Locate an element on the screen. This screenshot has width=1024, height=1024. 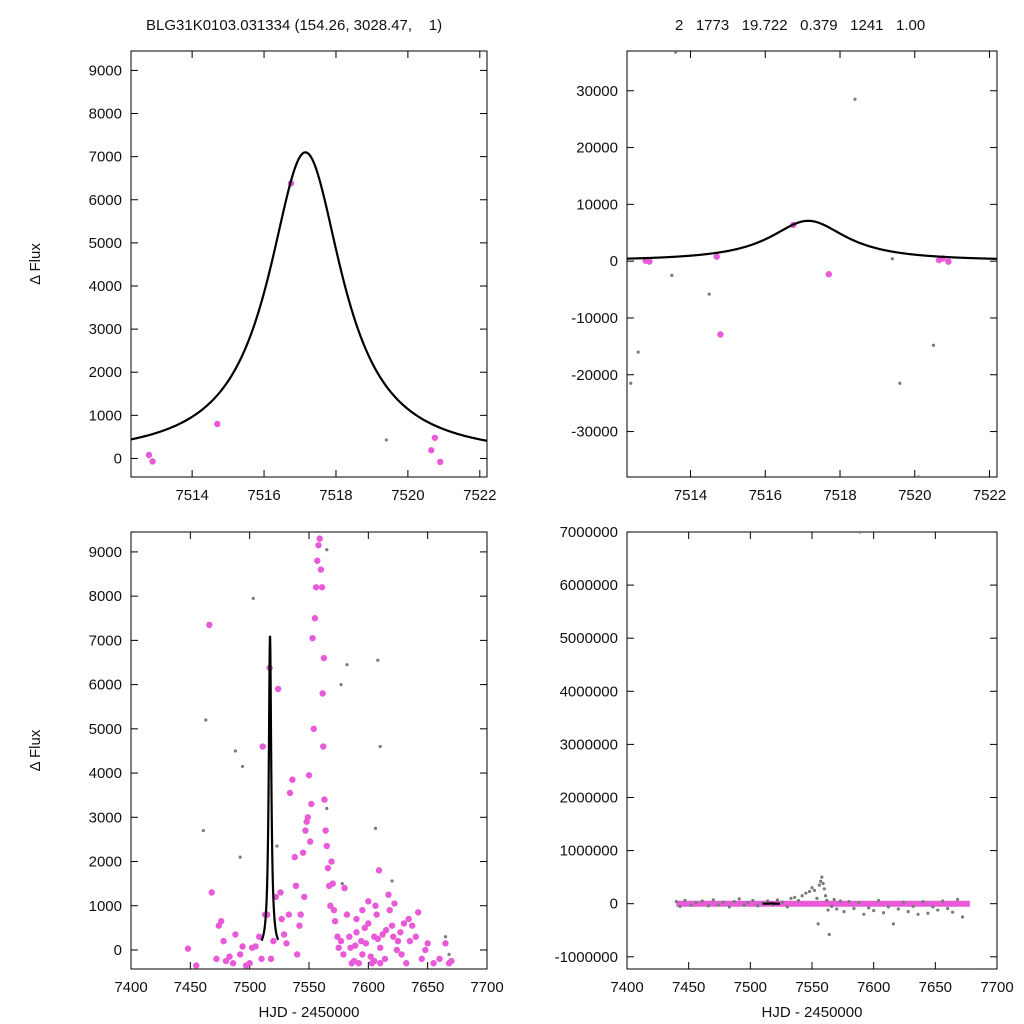
y-tick-label: 5000 is located at coordinates (105, 243).